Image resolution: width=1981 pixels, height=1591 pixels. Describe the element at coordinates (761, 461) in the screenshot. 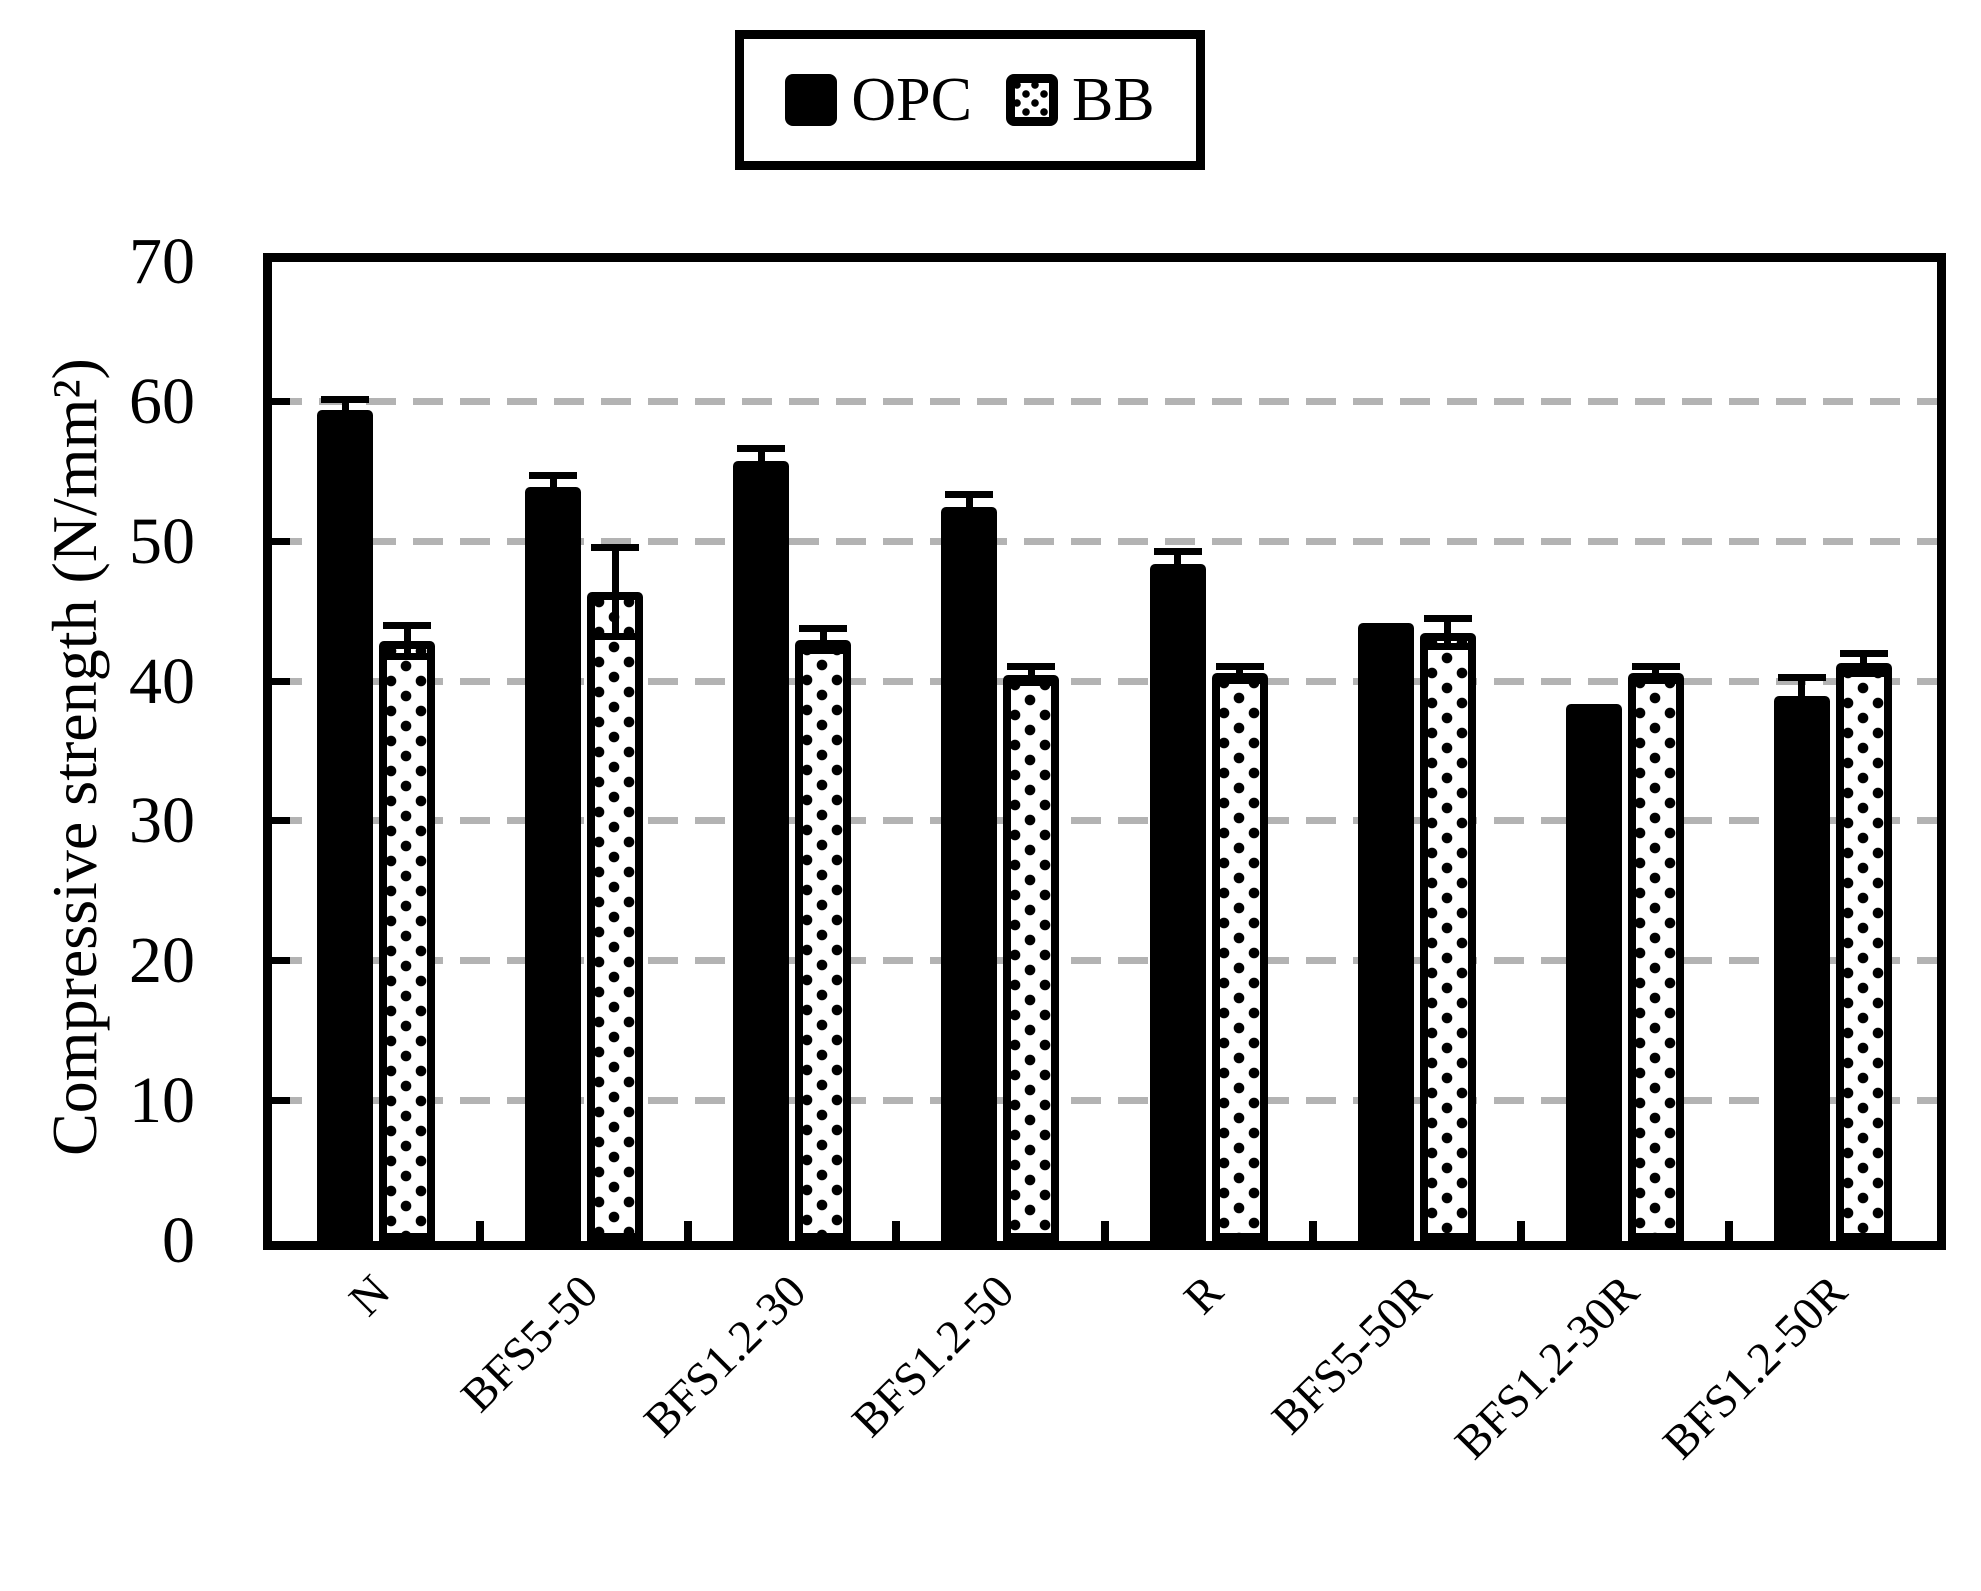

I see `error-bar-opc-BFS1.2-30` at that location.